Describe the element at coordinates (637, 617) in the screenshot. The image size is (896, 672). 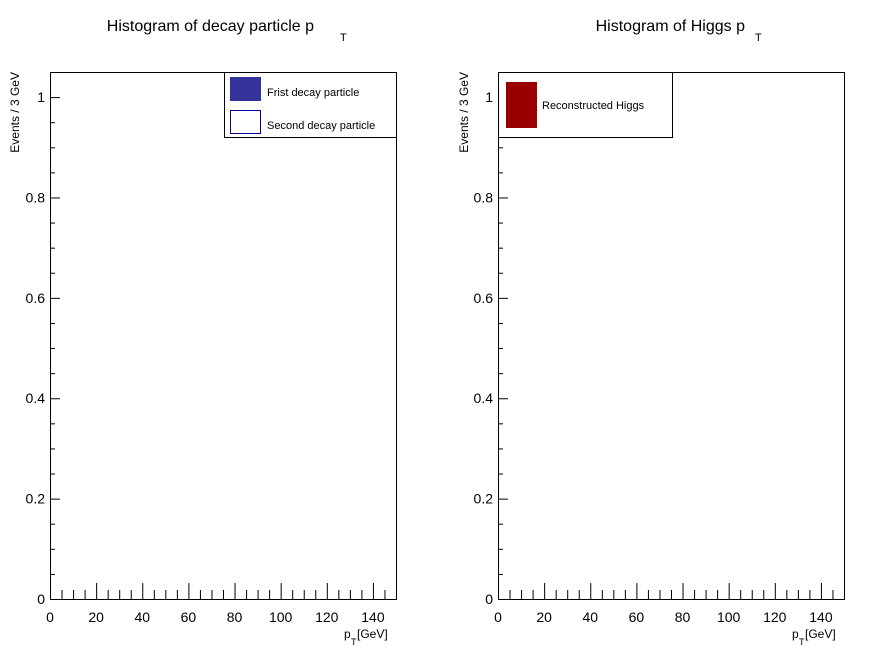
I see `right-x-tick-label: 60` at that location.